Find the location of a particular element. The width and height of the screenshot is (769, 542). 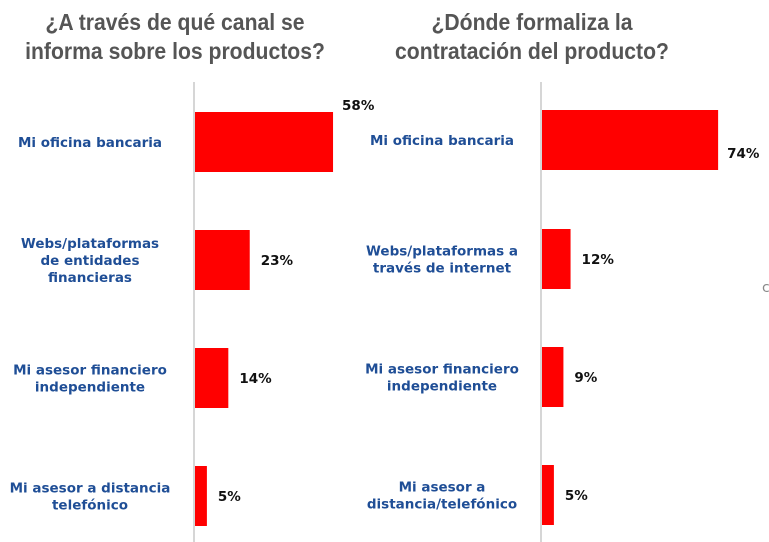

value-label: 58% is located at coordinates (358, 106).